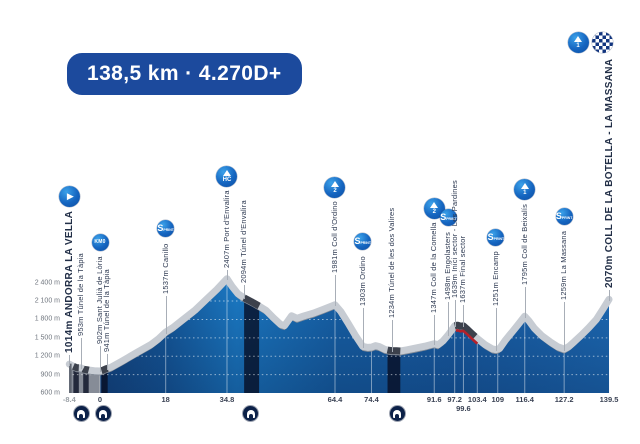 The image size is (640, 444). Describe the element at coordinates (50, 375) in the screenshot. I see `y-axis-label: 900 m` at that location.